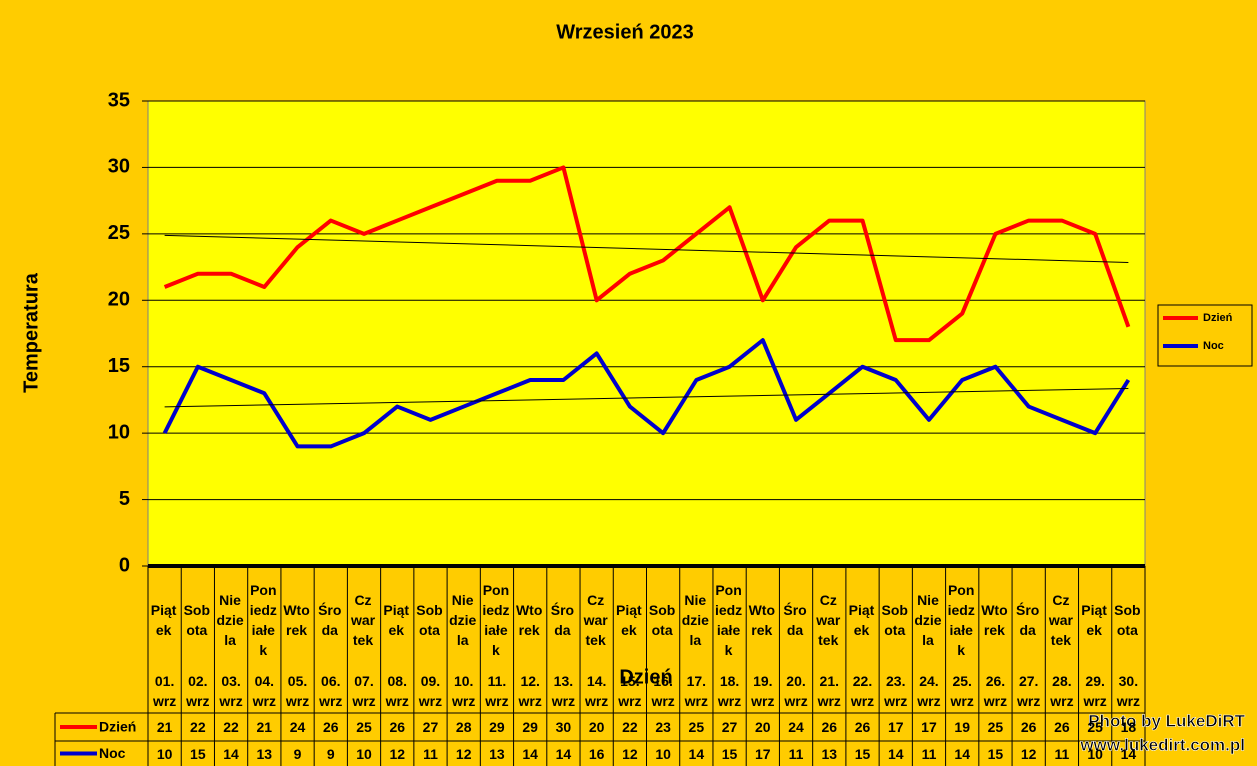 The height and width of the screenshot is (766, 1257). Describe the element at coordinates (645, 677) in the screenshot. I see `x-axis-title: Dzień` at that location.